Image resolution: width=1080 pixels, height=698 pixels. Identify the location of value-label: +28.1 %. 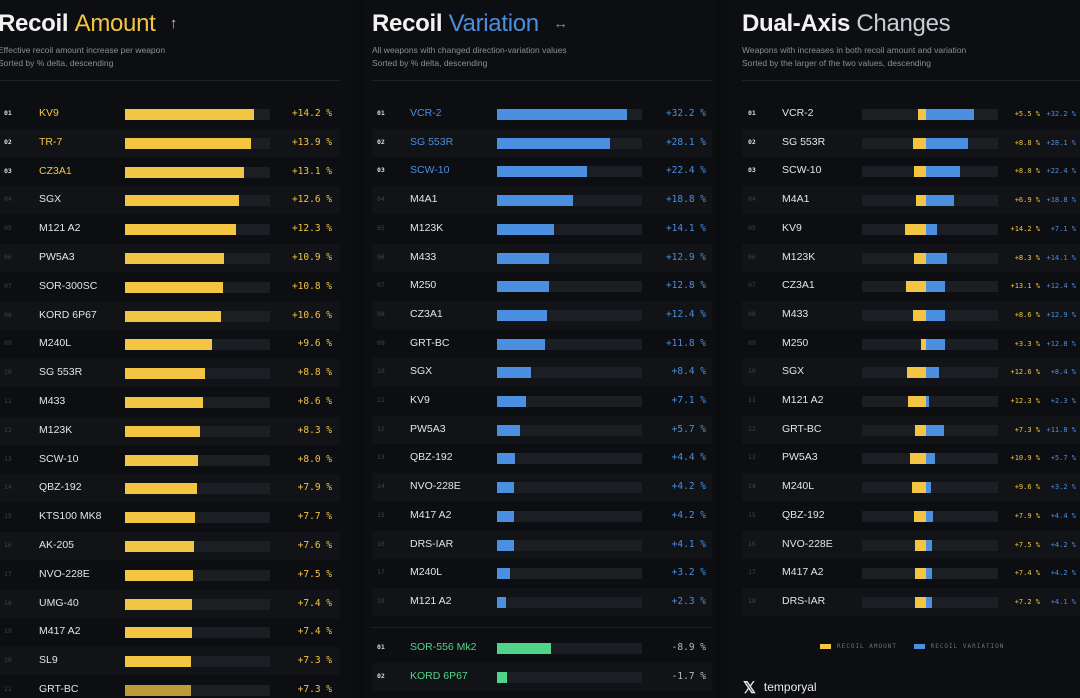
(685, 142).